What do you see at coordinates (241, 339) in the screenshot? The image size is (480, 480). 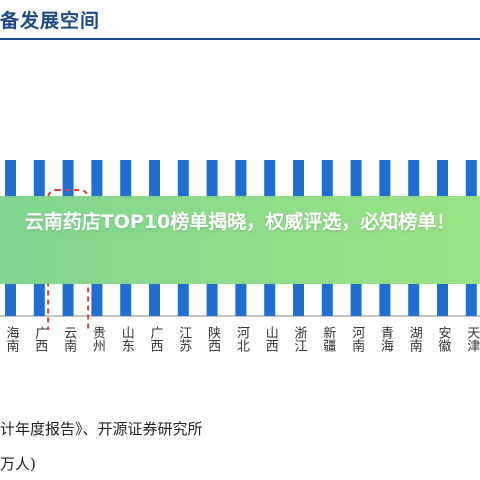 I see `x-tick-label: 河北` at bounding box center [241, 339].